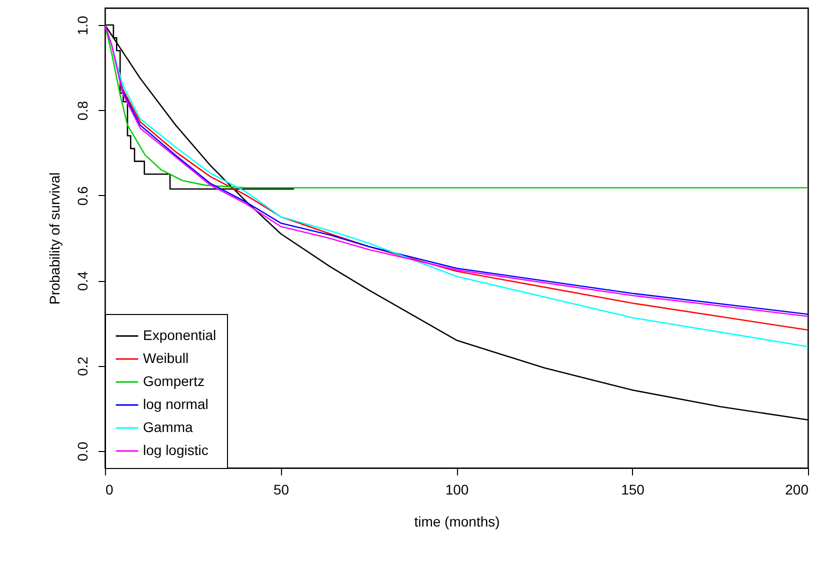  Describe the element at coordinates (82, 26) in the screenshot. I see `y-tick-label: 1.0` at that location.